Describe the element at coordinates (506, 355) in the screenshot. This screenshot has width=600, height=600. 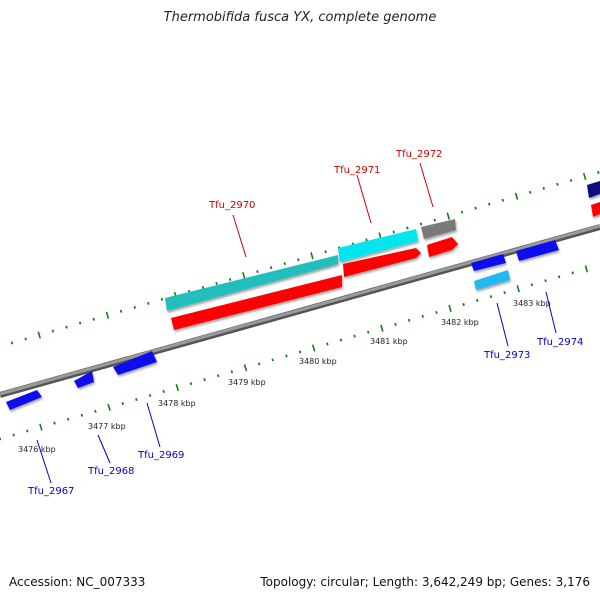
I see `gene-label-tfu-2973: Tfu_2973` at that location.